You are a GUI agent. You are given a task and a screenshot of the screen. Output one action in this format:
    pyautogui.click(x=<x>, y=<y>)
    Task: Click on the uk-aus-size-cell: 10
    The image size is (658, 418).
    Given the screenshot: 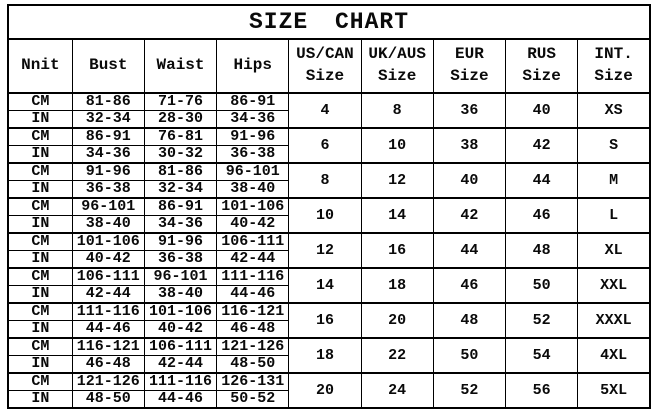 What is the action you would take?
    pyautogui.click(x=397, y=145)
    